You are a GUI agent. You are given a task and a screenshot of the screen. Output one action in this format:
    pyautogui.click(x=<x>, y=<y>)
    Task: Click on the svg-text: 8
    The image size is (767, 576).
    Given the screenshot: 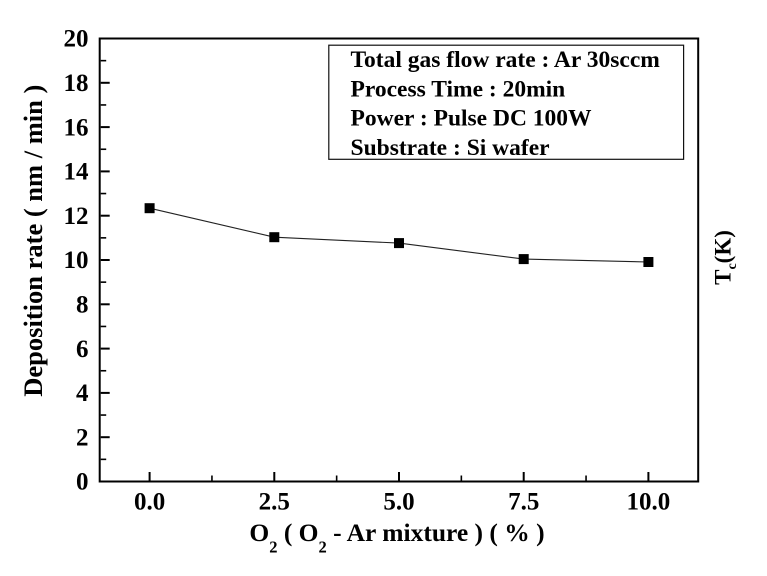 What is the action you would take?
    pyautogui.click(x=82, y=305)
    